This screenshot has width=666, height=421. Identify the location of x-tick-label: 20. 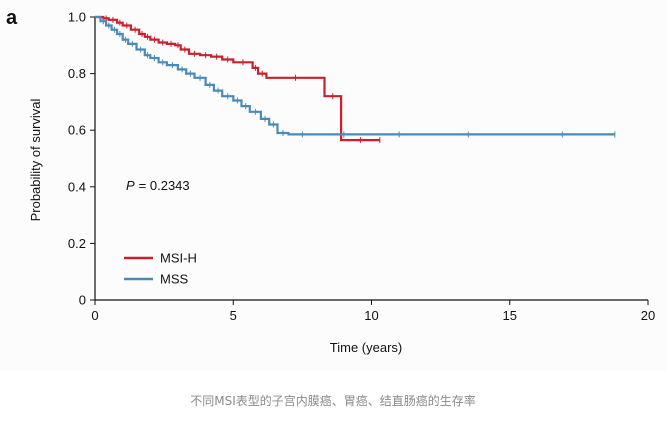
(648, 315).